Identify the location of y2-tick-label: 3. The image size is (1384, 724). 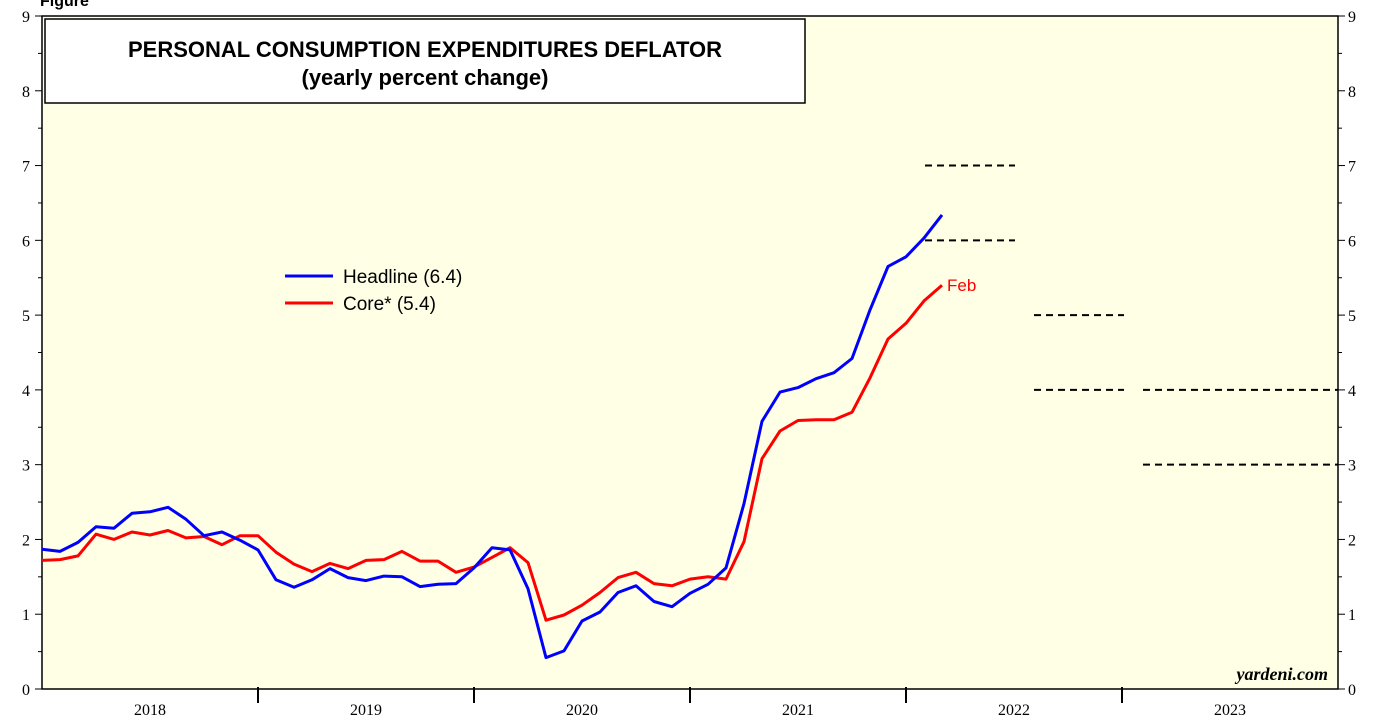
(1352, 466).